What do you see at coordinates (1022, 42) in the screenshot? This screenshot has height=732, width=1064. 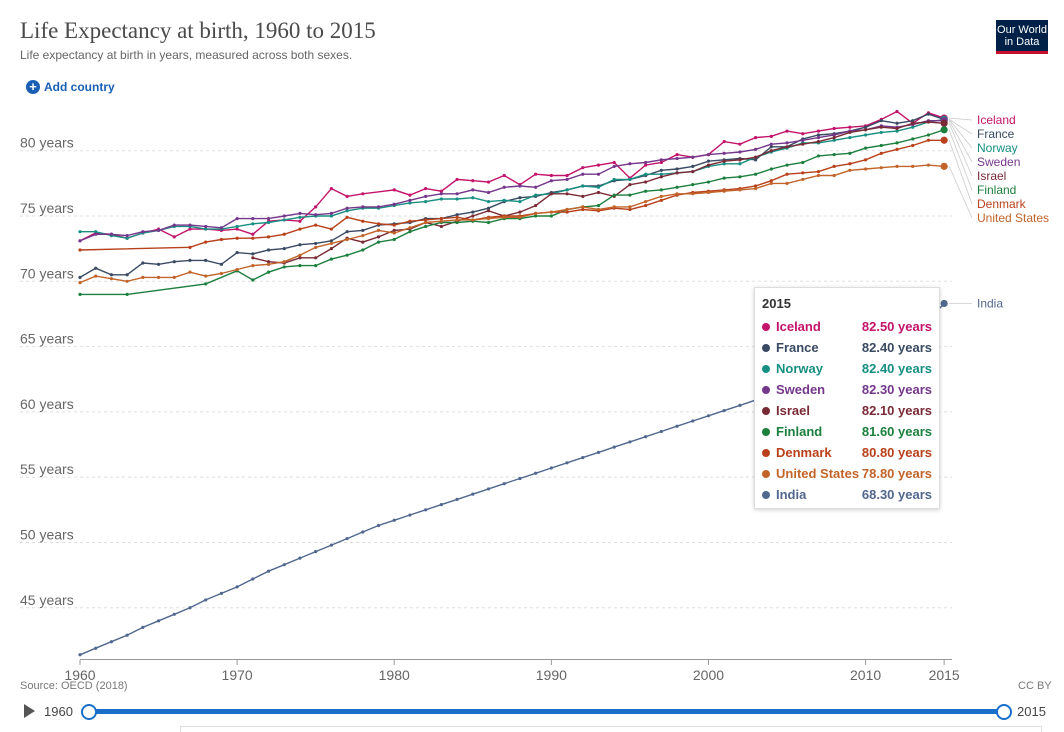 I see `logo-line-2: in Data` at bounding box center [1022, 42].